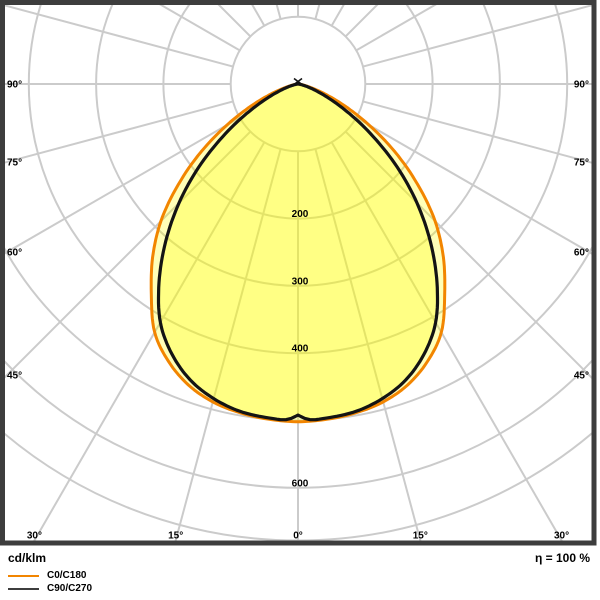  I want to click on angle-label-0-bottom: 0°, so click(298, 536).